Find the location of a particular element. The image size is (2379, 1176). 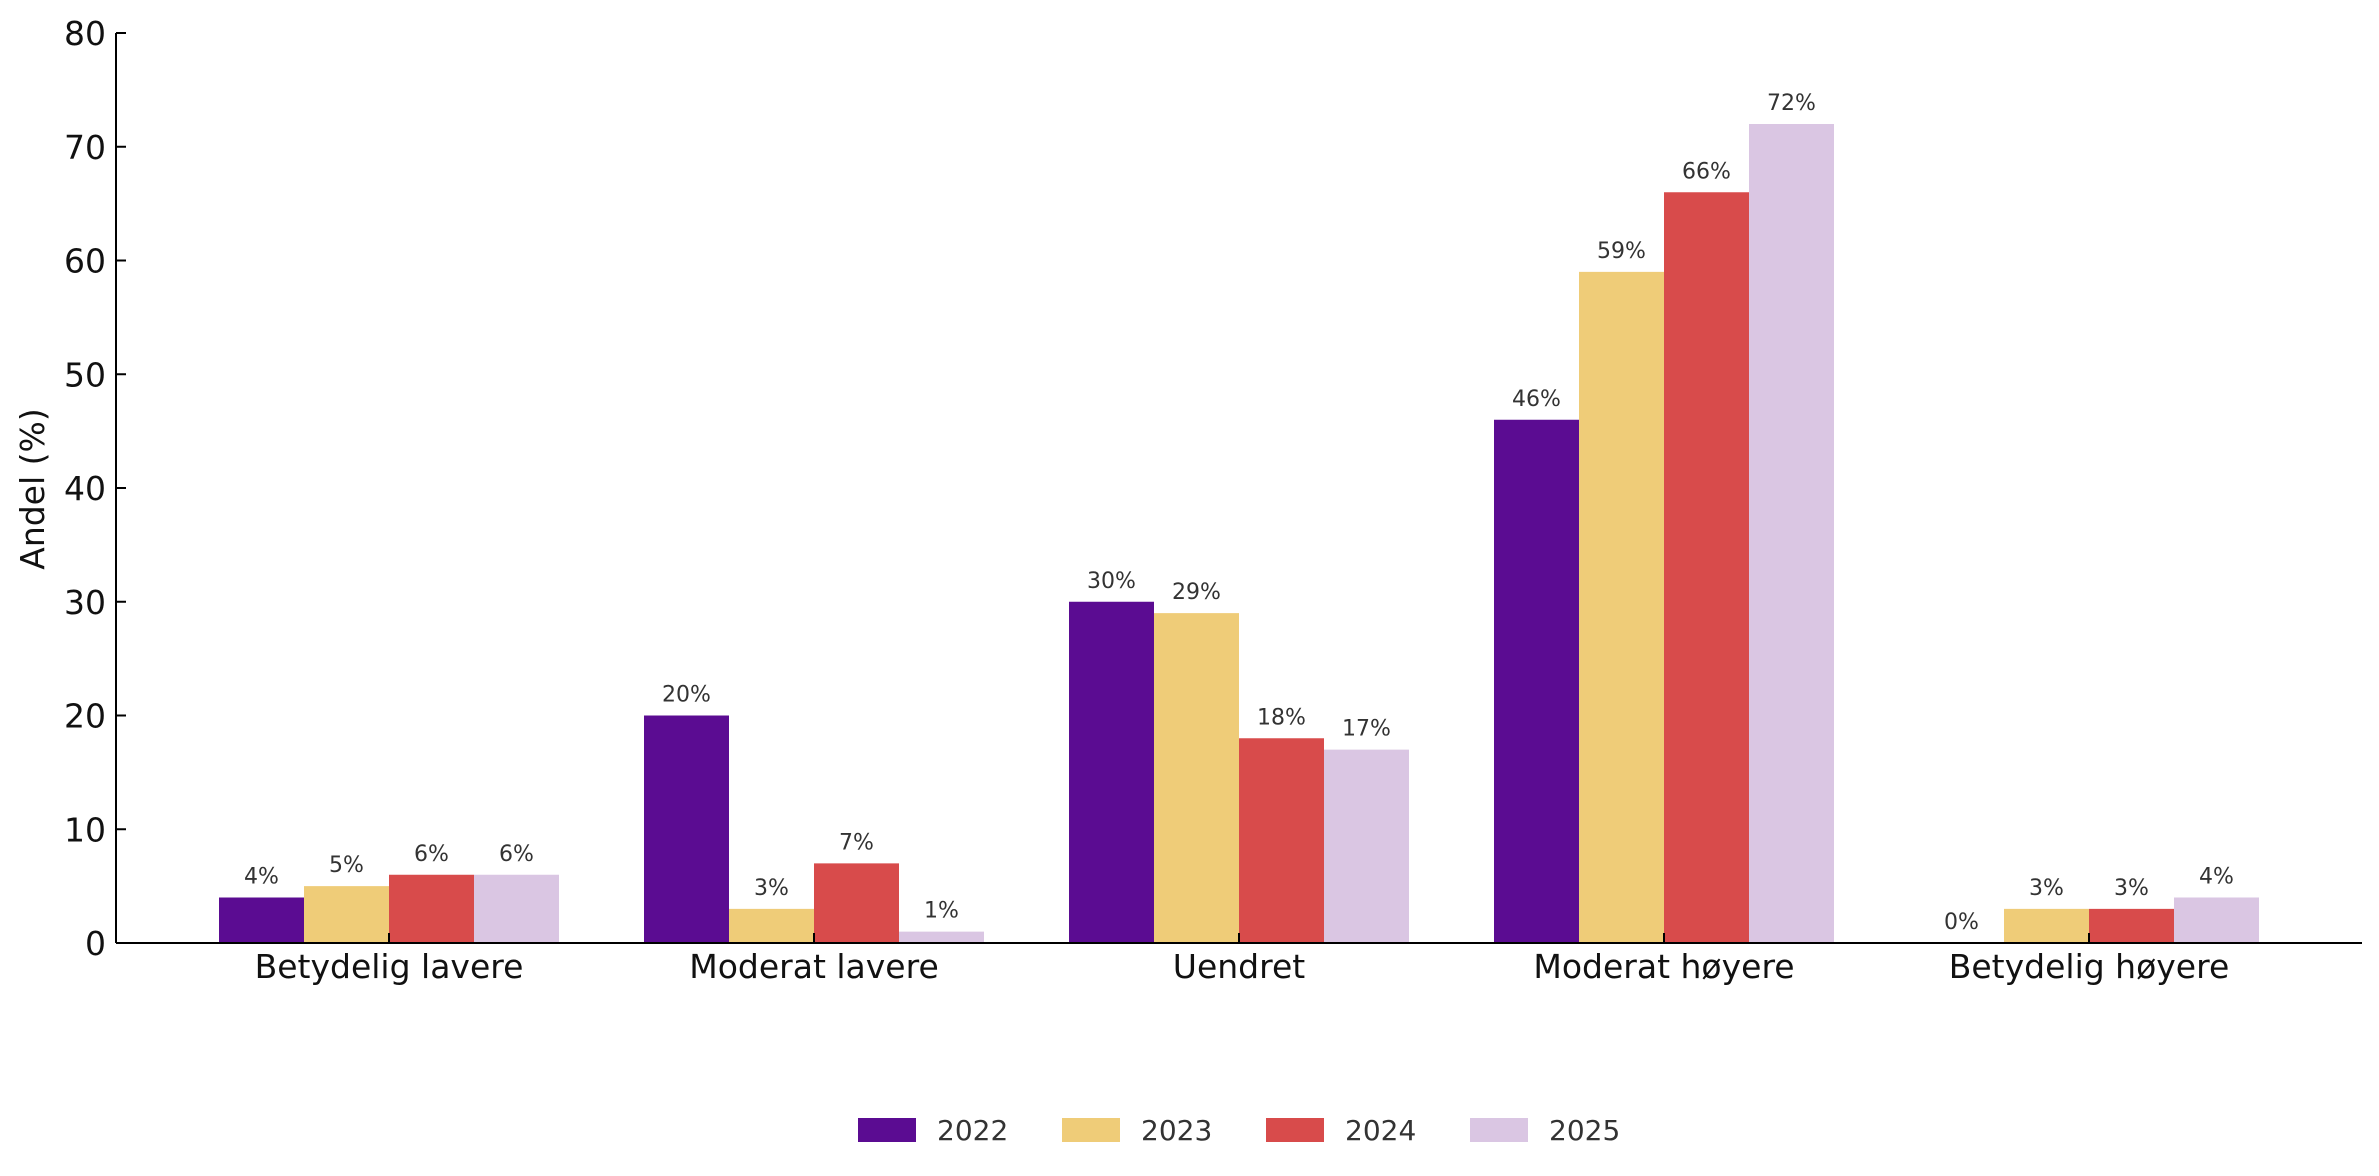

data-label: 18% is located at coordinates (1281, 717).